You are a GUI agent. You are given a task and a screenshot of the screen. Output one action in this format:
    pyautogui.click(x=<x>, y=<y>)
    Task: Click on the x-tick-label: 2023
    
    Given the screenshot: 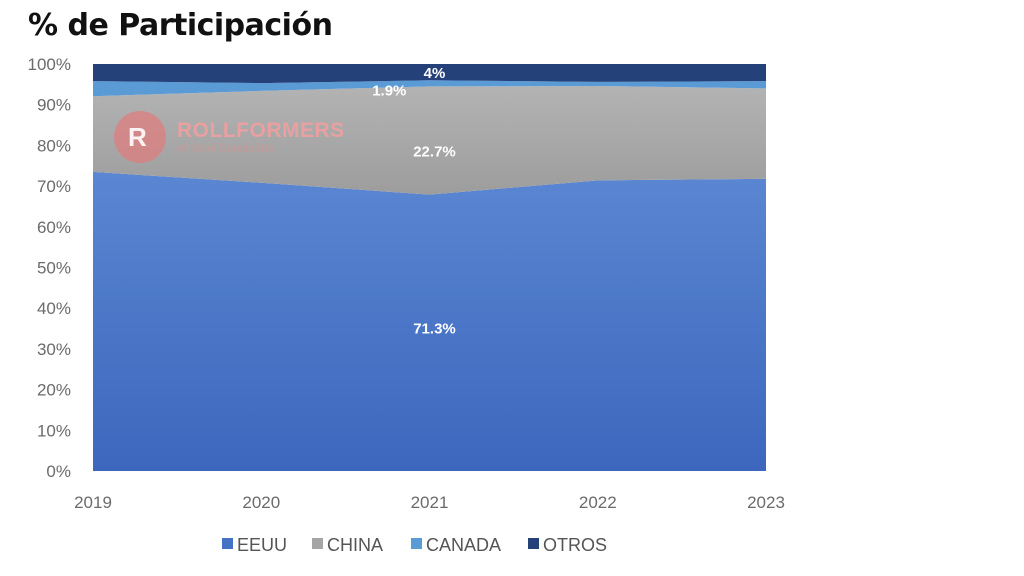 What is the action you would take?
    pyautogui.click(x=766, y=502)
    